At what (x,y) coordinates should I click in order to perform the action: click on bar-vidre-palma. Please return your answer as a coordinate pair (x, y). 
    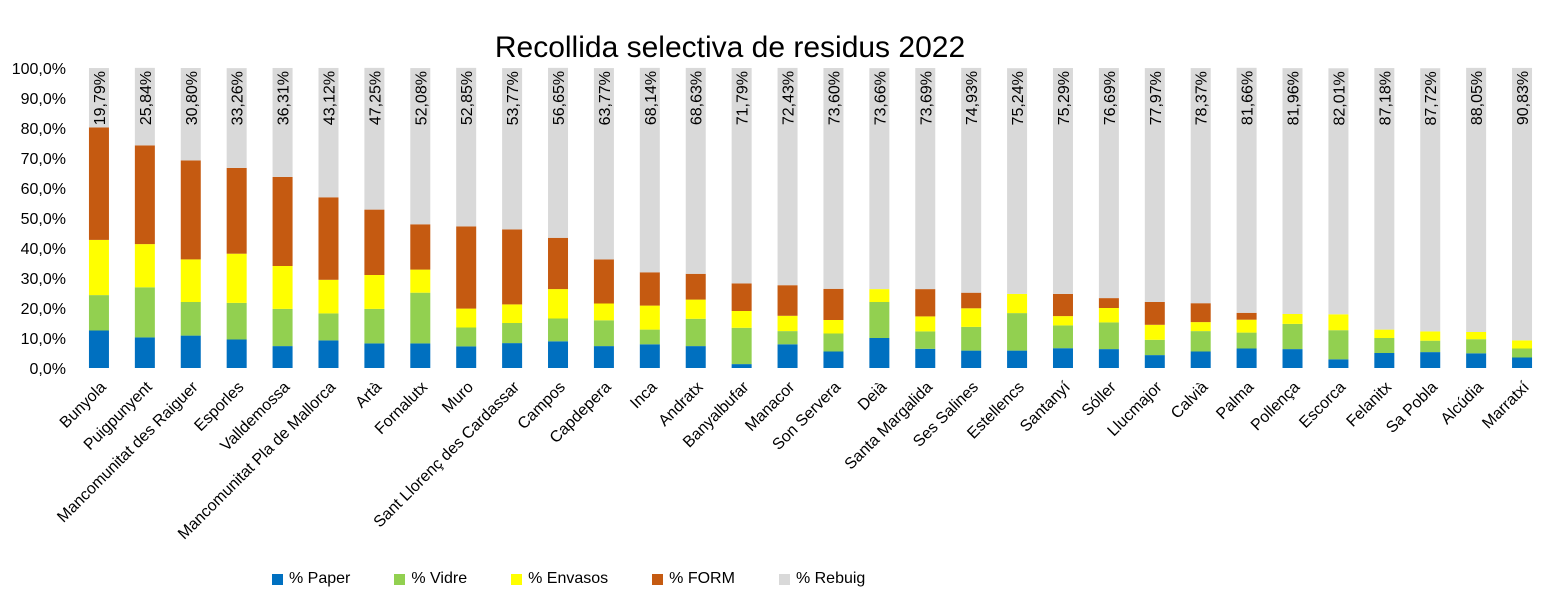
    Looking at the image, I should click on (1246, 340).